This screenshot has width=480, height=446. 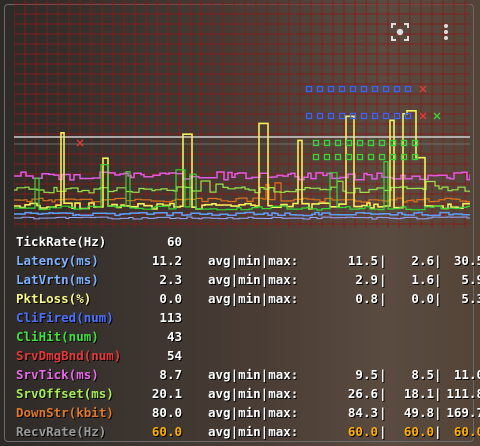 I want to click on stat-min: 0.0, so click(x=422, y=298).